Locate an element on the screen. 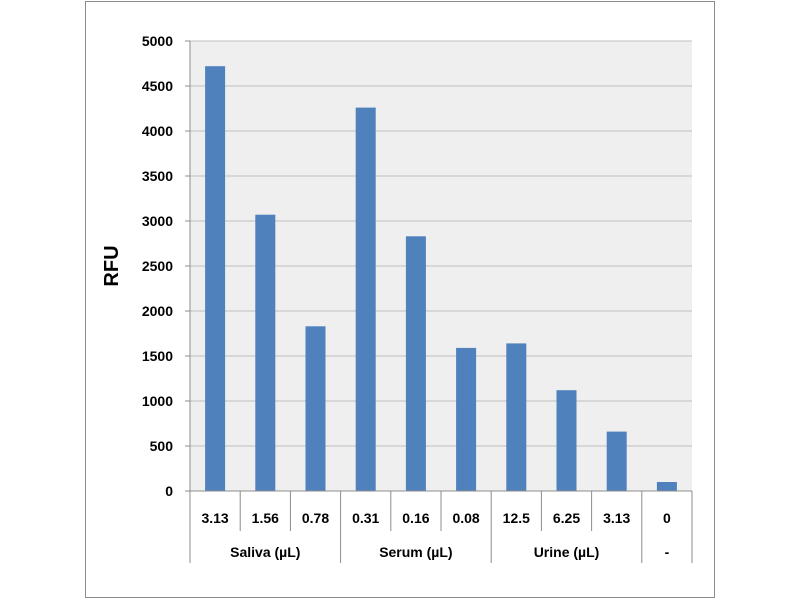  y-tick-label: 5000 is located at coordinates (157, 41).